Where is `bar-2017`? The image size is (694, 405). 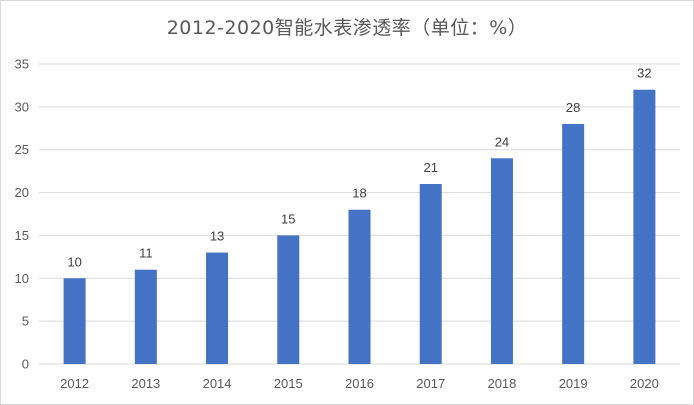 bar-2017 is located at coordinates (430, 274).